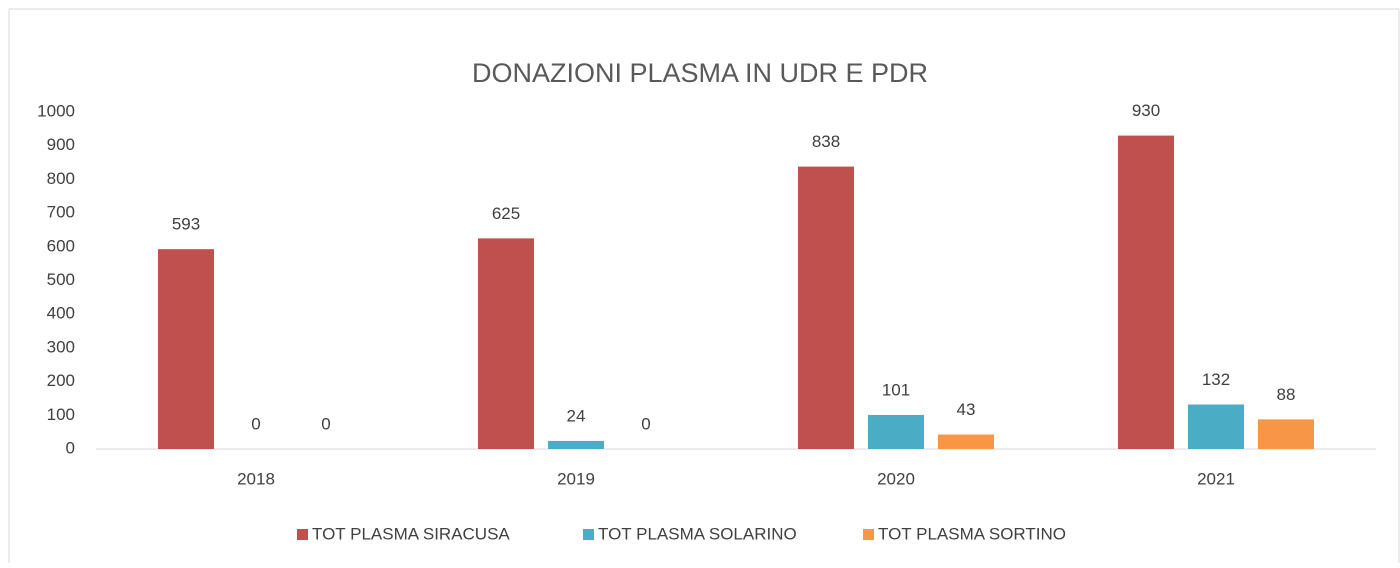 Image resolution: width=1400 pixels, height=568 pixels. I want to click on y-tick-label: 600, so click(61, 245).